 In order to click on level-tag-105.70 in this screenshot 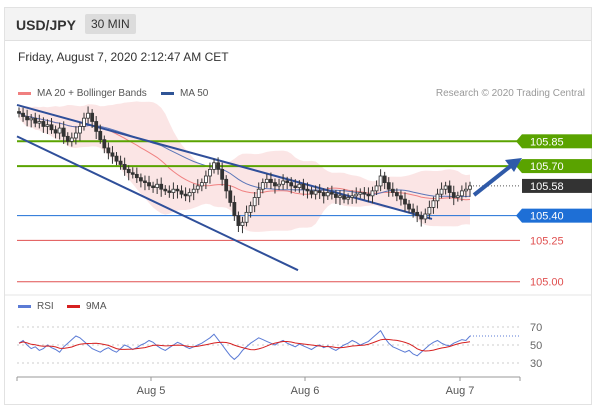, I will do `click(557, 166)`.